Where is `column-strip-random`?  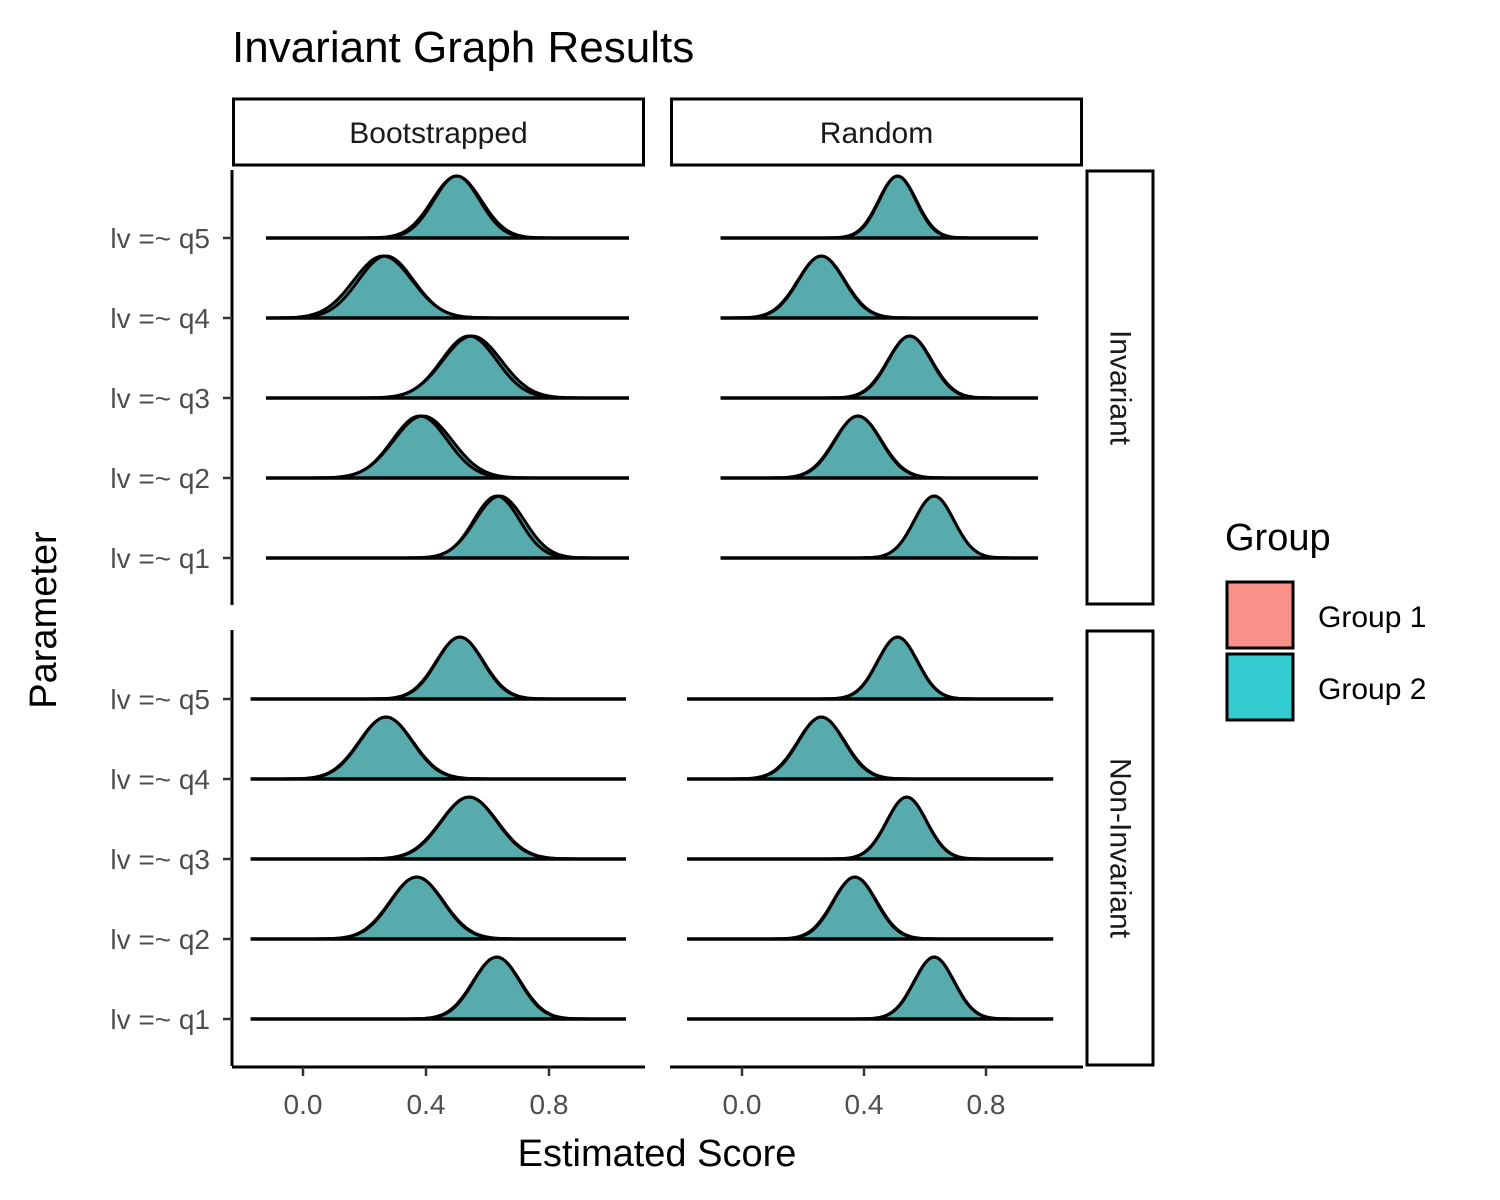
column-strip-random is located at coordinates (876, 132).